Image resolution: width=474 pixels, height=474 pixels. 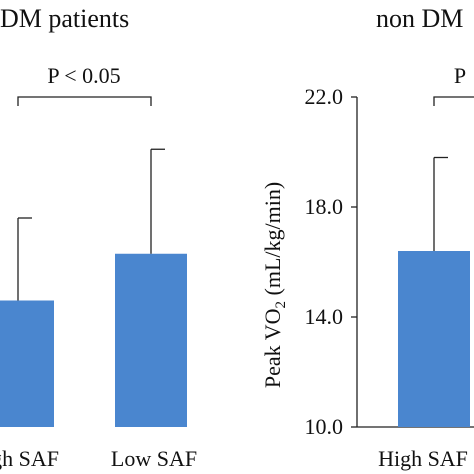 I want to click on right-bar-group, so click(x=434, y=291).